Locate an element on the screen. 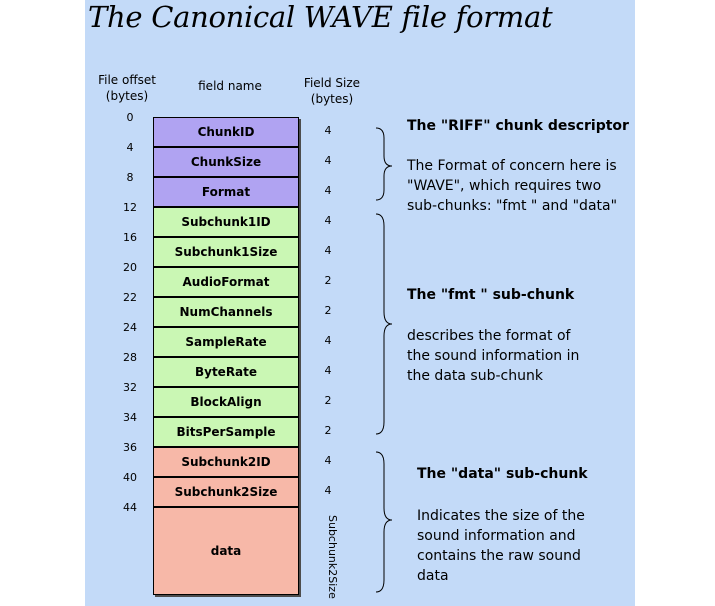 The height and width of the screenshot is (606, 715). field-size-header-line1: Field Size is located at coordinates (332, 83).